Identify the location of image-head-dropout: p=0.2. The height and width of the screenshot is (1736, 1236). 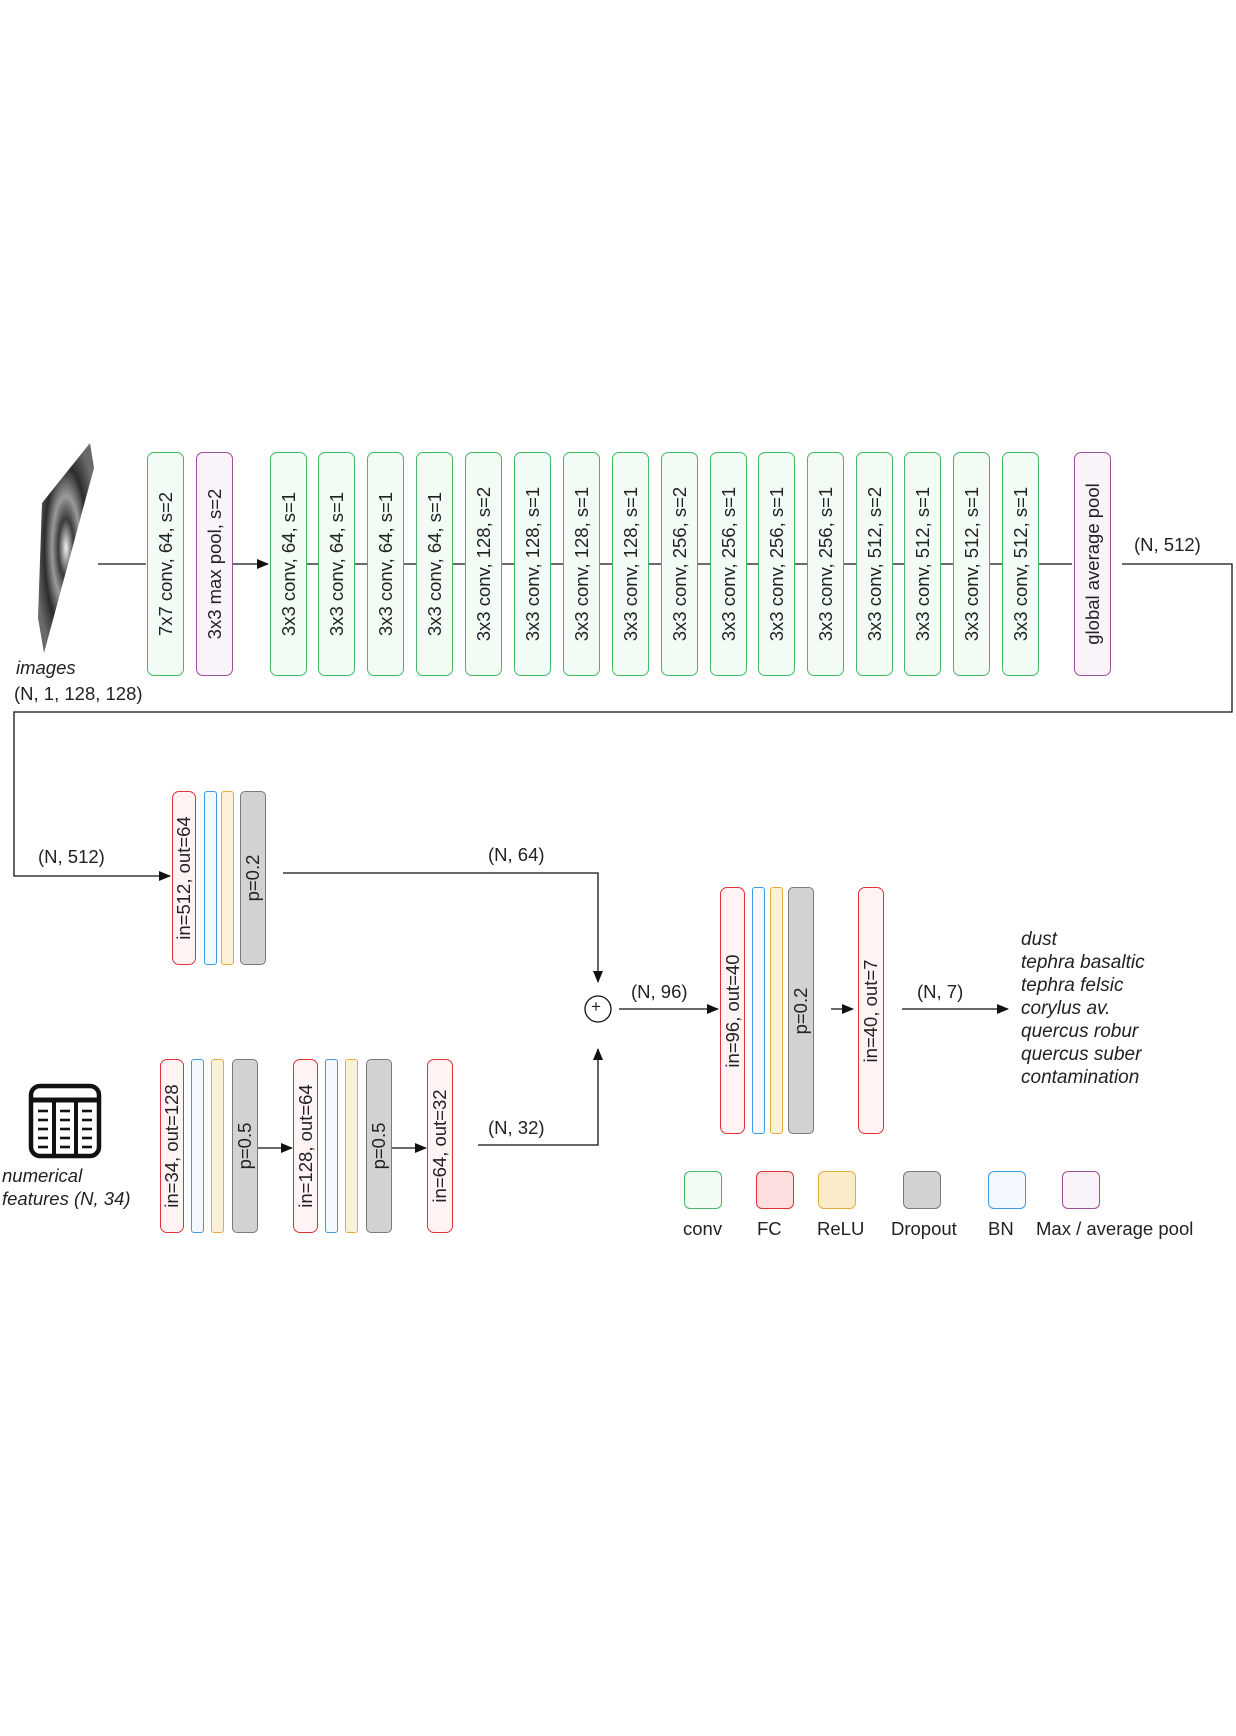
(253, 878).